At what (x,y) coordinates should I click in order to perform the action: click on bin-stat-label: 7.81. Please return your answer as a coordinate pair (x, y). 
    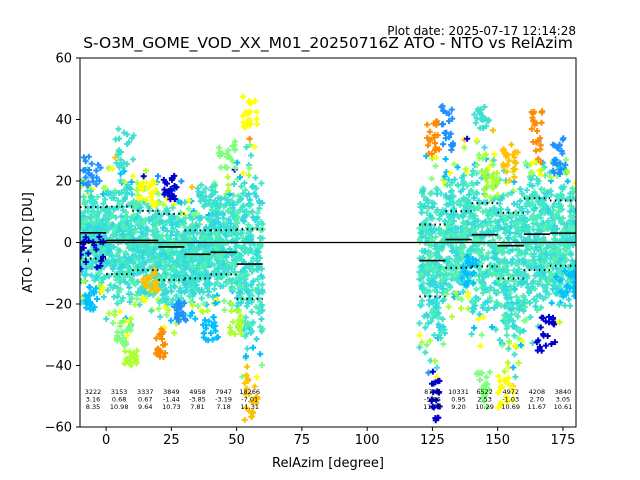
    Looking at the image, I should click on (197, 407).